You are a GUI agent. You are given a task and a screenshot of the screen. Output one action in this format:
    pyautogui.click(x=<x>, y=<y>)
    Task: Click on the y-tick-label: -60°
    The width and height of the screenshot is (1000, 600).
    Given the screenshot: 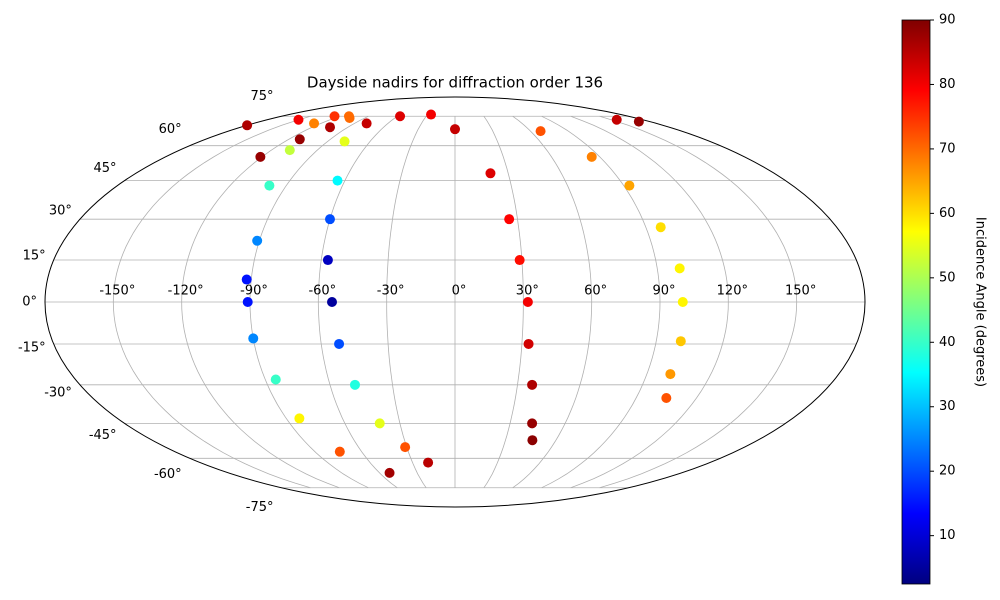 What is the action you would take?
    pyautogui.click(x=168, y=474)
    